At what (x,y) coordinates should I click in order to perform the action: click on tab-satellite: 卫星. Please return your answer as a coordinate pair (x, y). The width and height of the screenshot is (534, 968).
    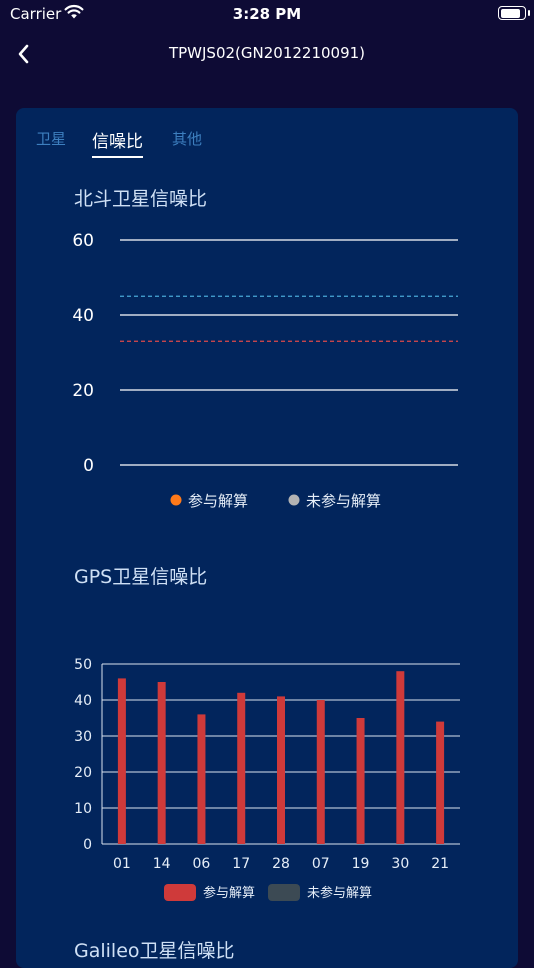
    Looking at the image, I should click on (51, 138).